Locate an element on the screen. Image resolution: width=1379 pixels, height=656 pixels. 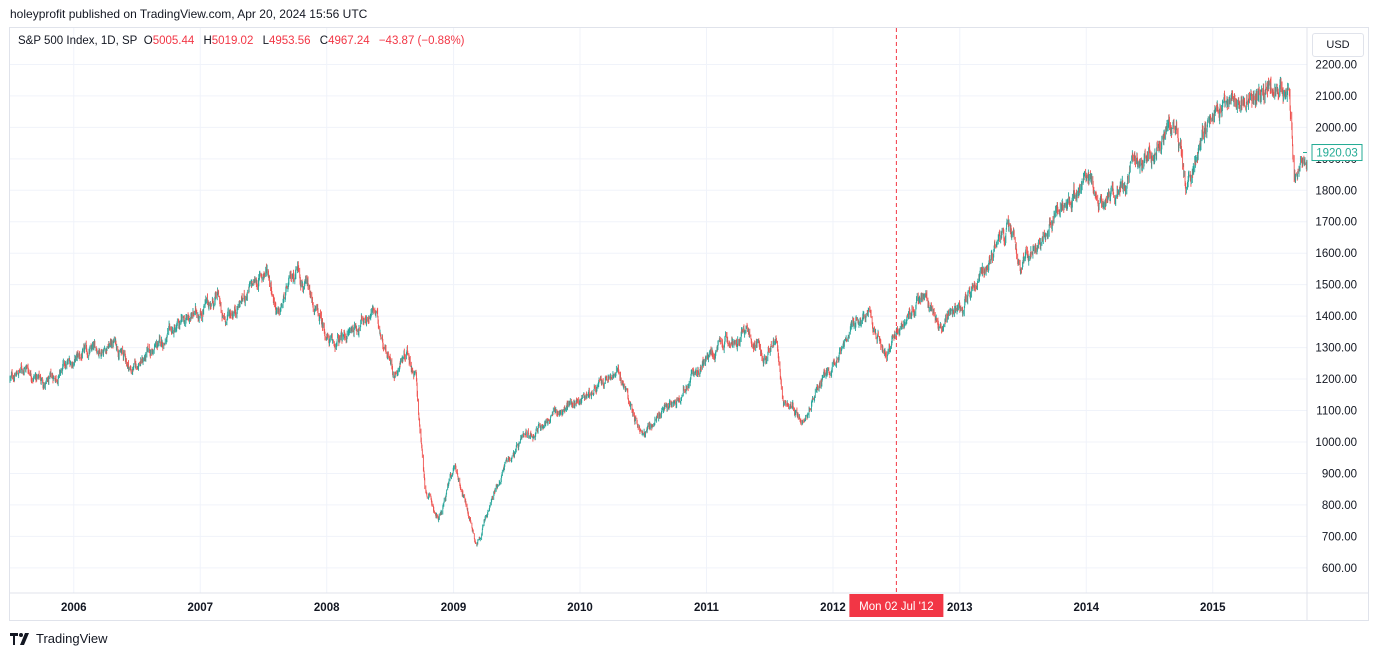
time-tick-label: 2015 is located at coordinates (1213, 608).